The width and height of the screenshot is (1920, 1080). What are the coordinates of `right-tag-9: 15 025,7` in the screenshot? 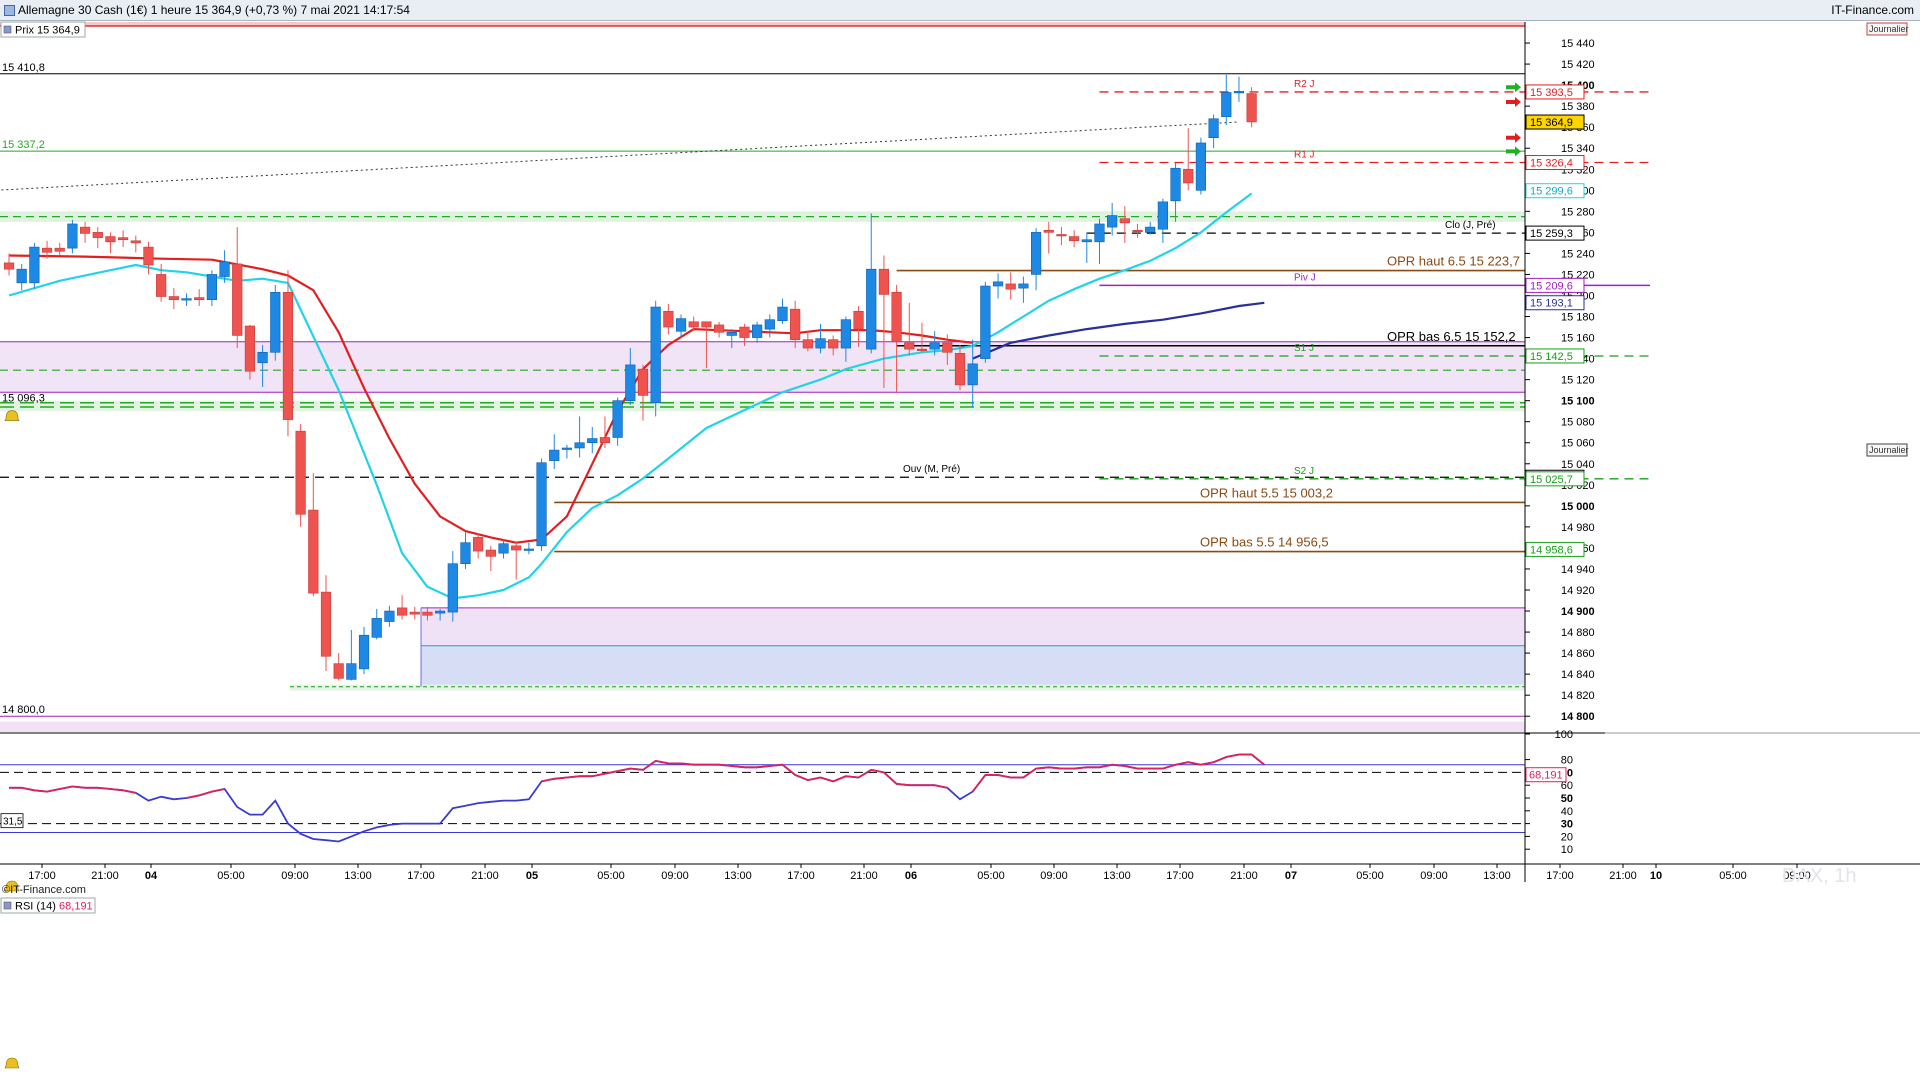 It's located at (1555, 479).